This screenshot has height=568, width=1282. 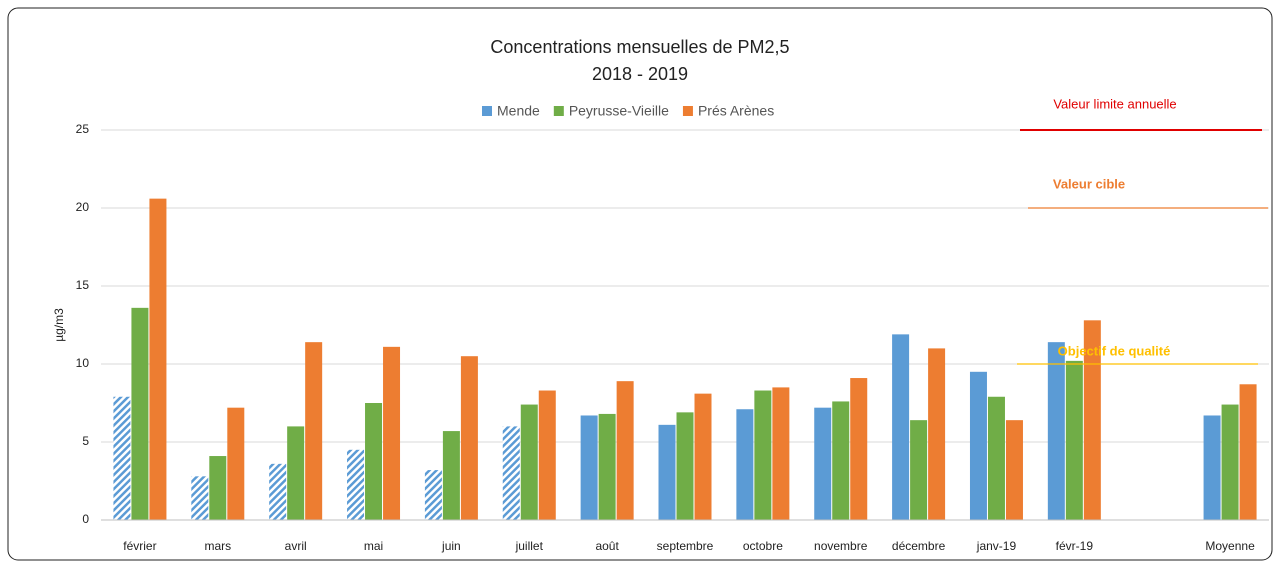 What do you see at coordinates (841, 546) in the screenshot?
I see `x-tick-label: novembre` at bounding box center [841, 546].